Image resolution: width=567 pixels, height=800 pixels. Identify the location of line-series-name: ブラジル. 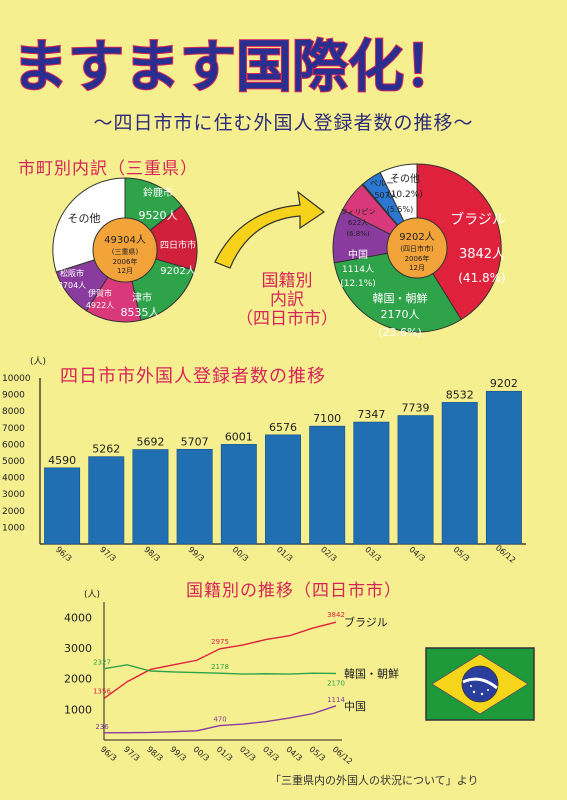
(366, 622).